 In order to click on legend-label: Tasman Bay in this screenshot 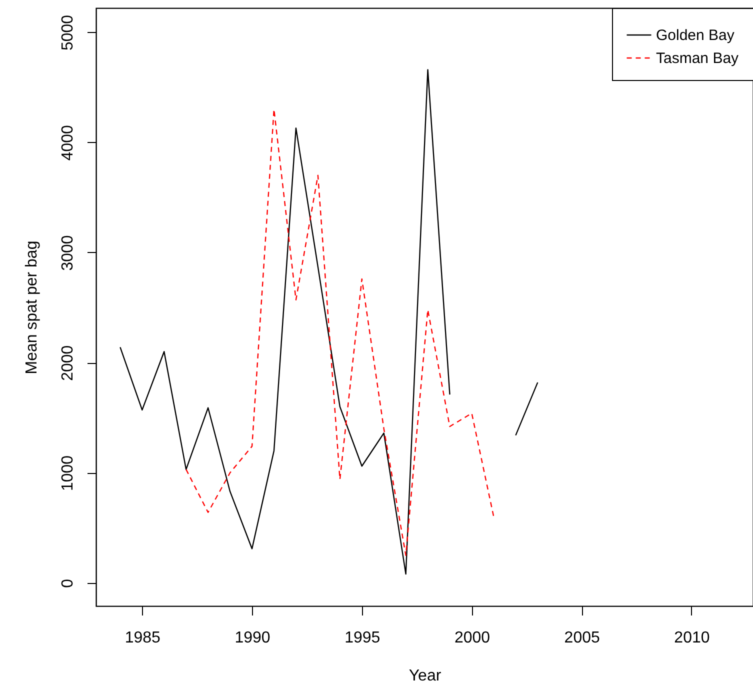, I will do `click(698, 58)`.